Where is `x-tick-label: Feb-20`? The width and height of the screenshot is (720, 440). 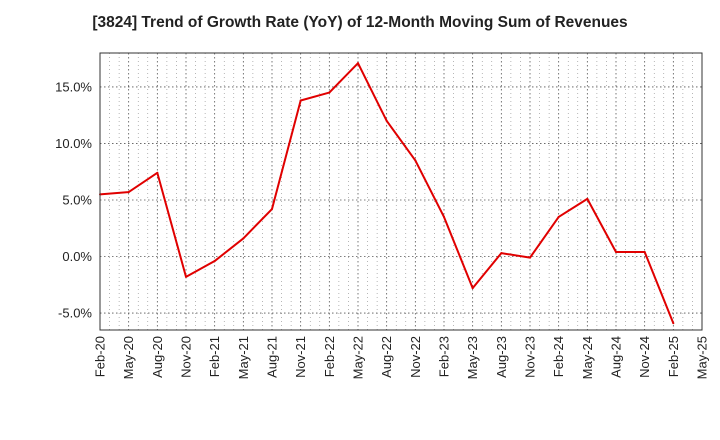 x-tick-label: Feb-20 is located at coordinates (100, 356).